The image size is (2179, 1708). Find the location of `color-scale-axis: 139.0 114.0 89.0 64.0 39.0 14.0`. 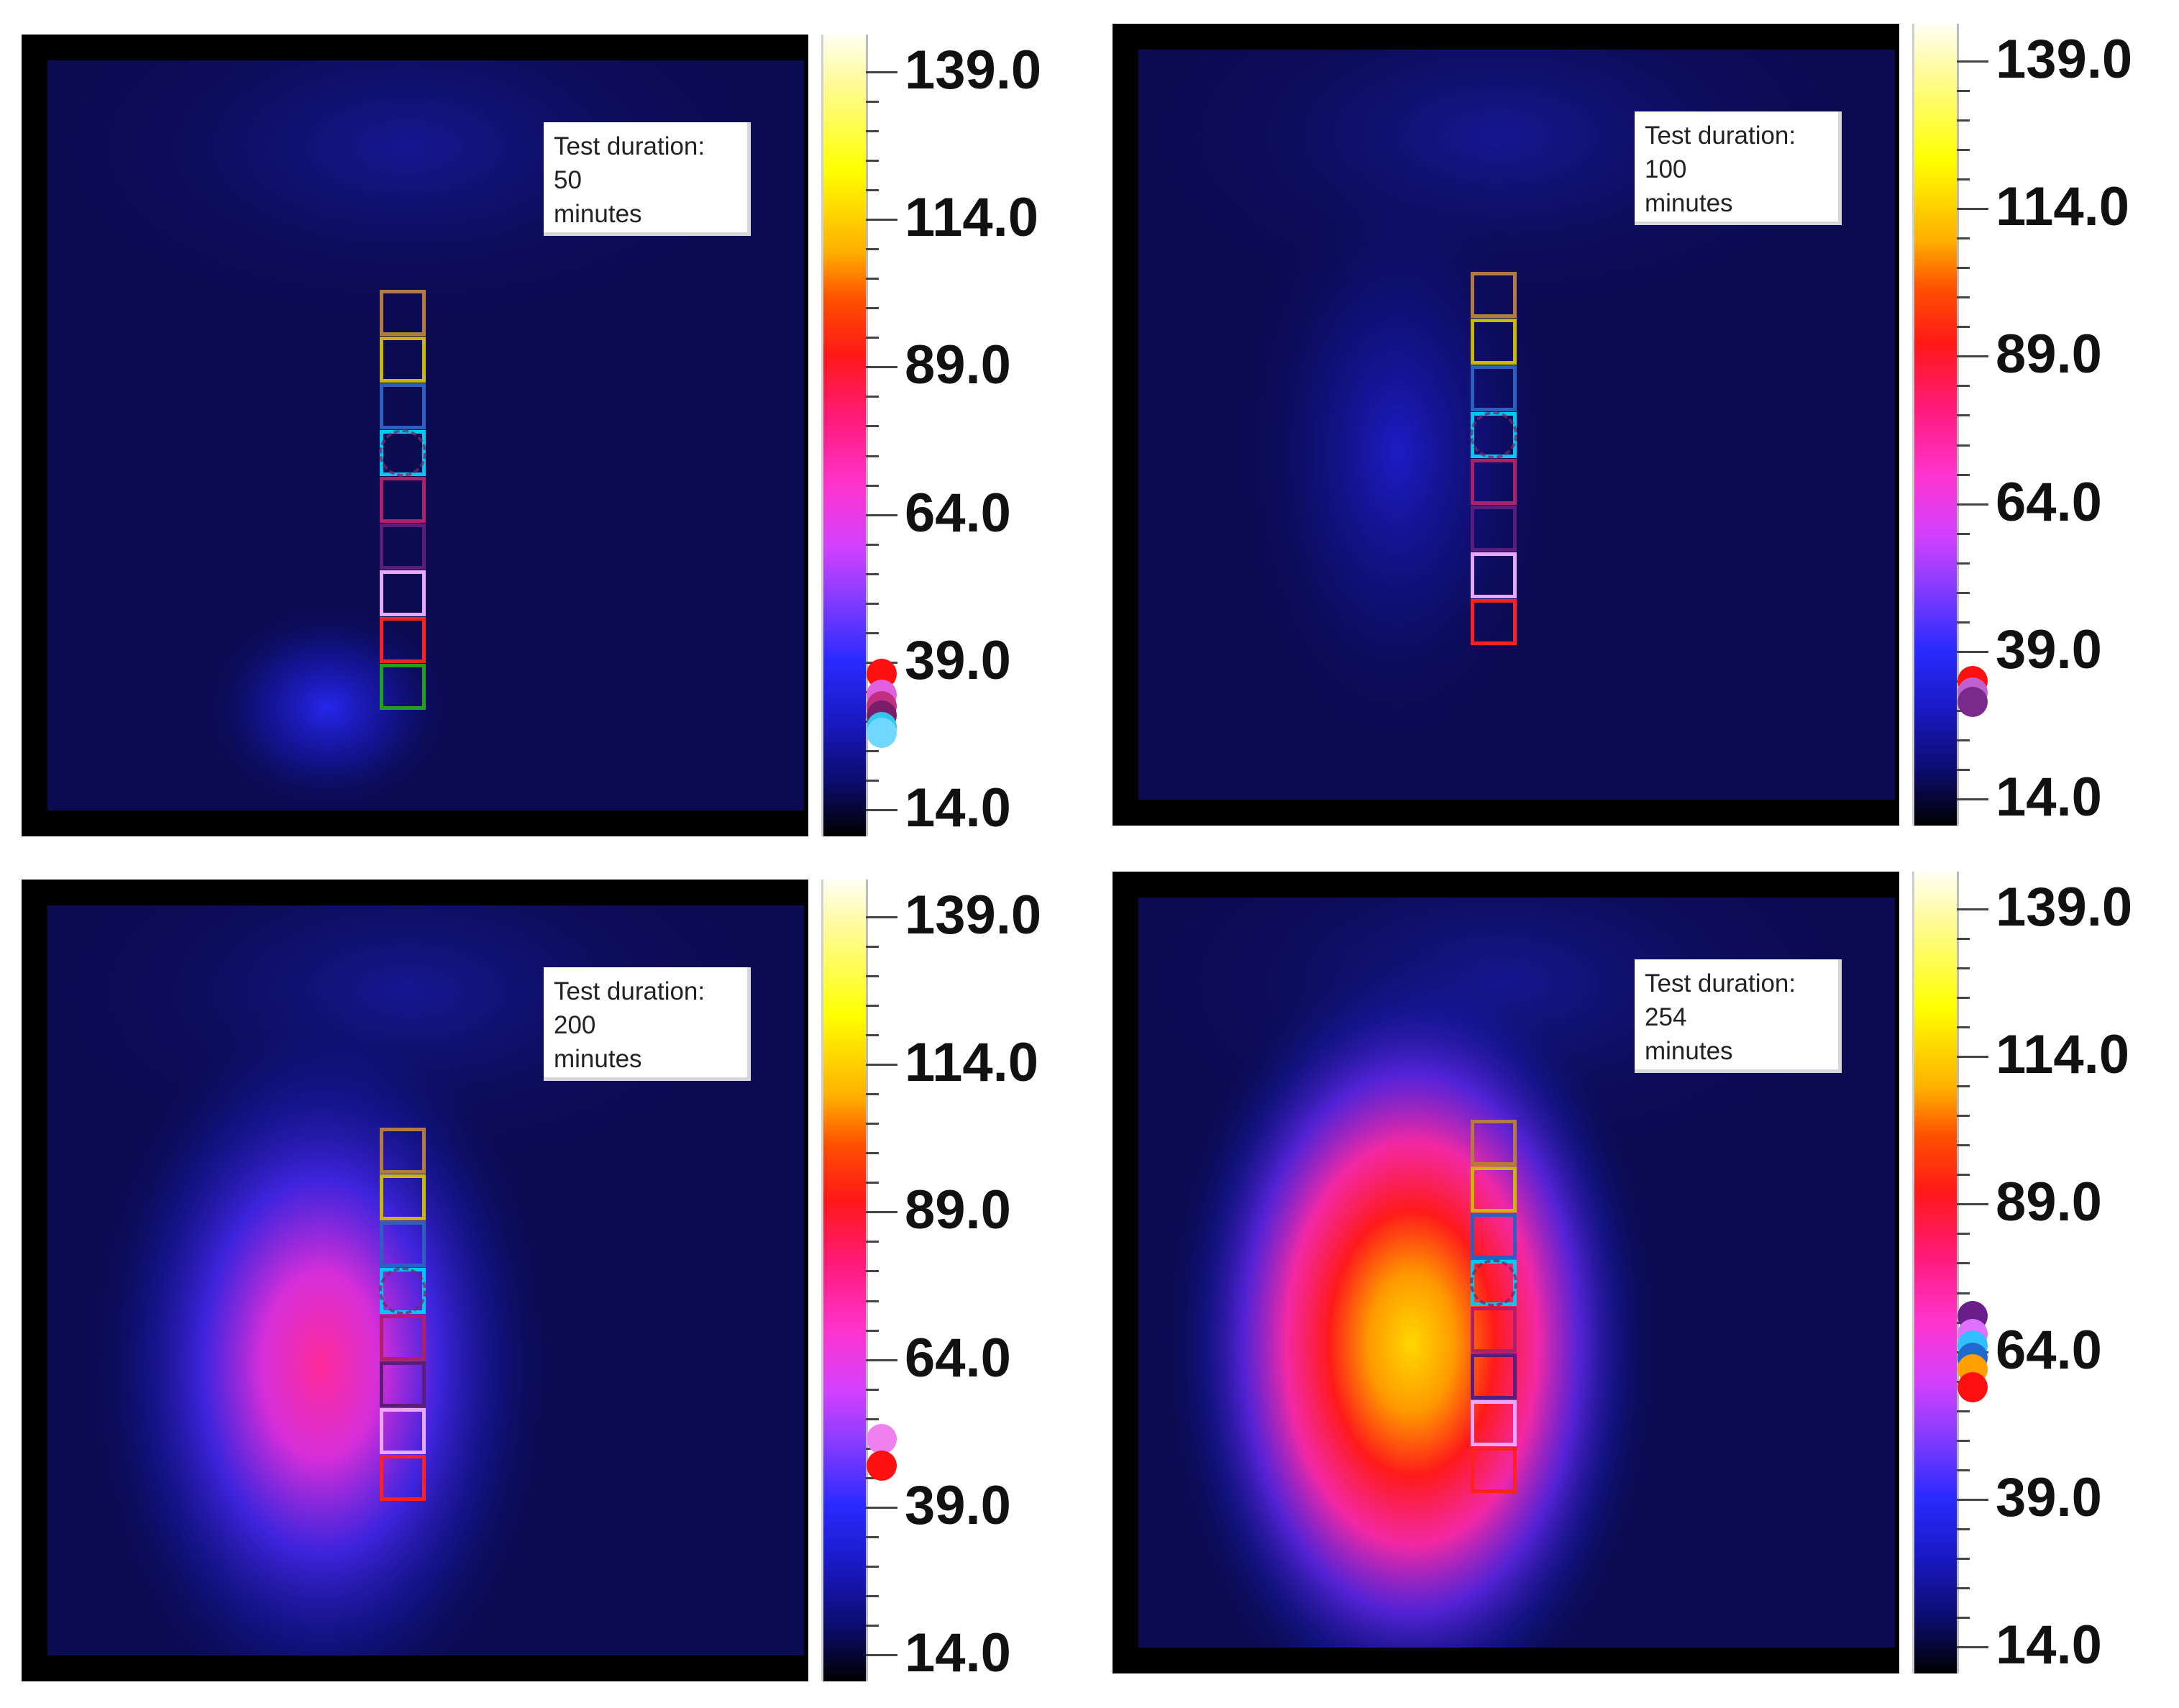

color-scale-axis: 139.0 114.0 89.0 64.0 39.0 14.0 is located at coordinates (974, 435).